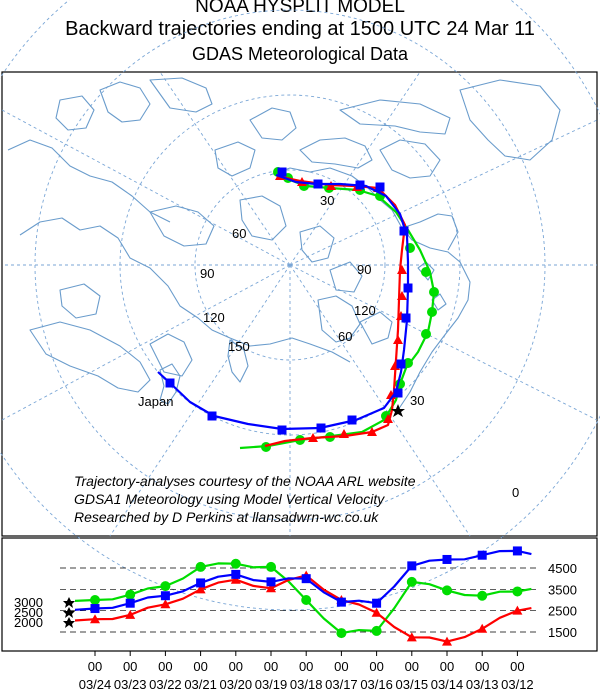 The width and height of the screenshot is (600, 691). I want to click on time-tick-date: 03/13, so click(482, 684).